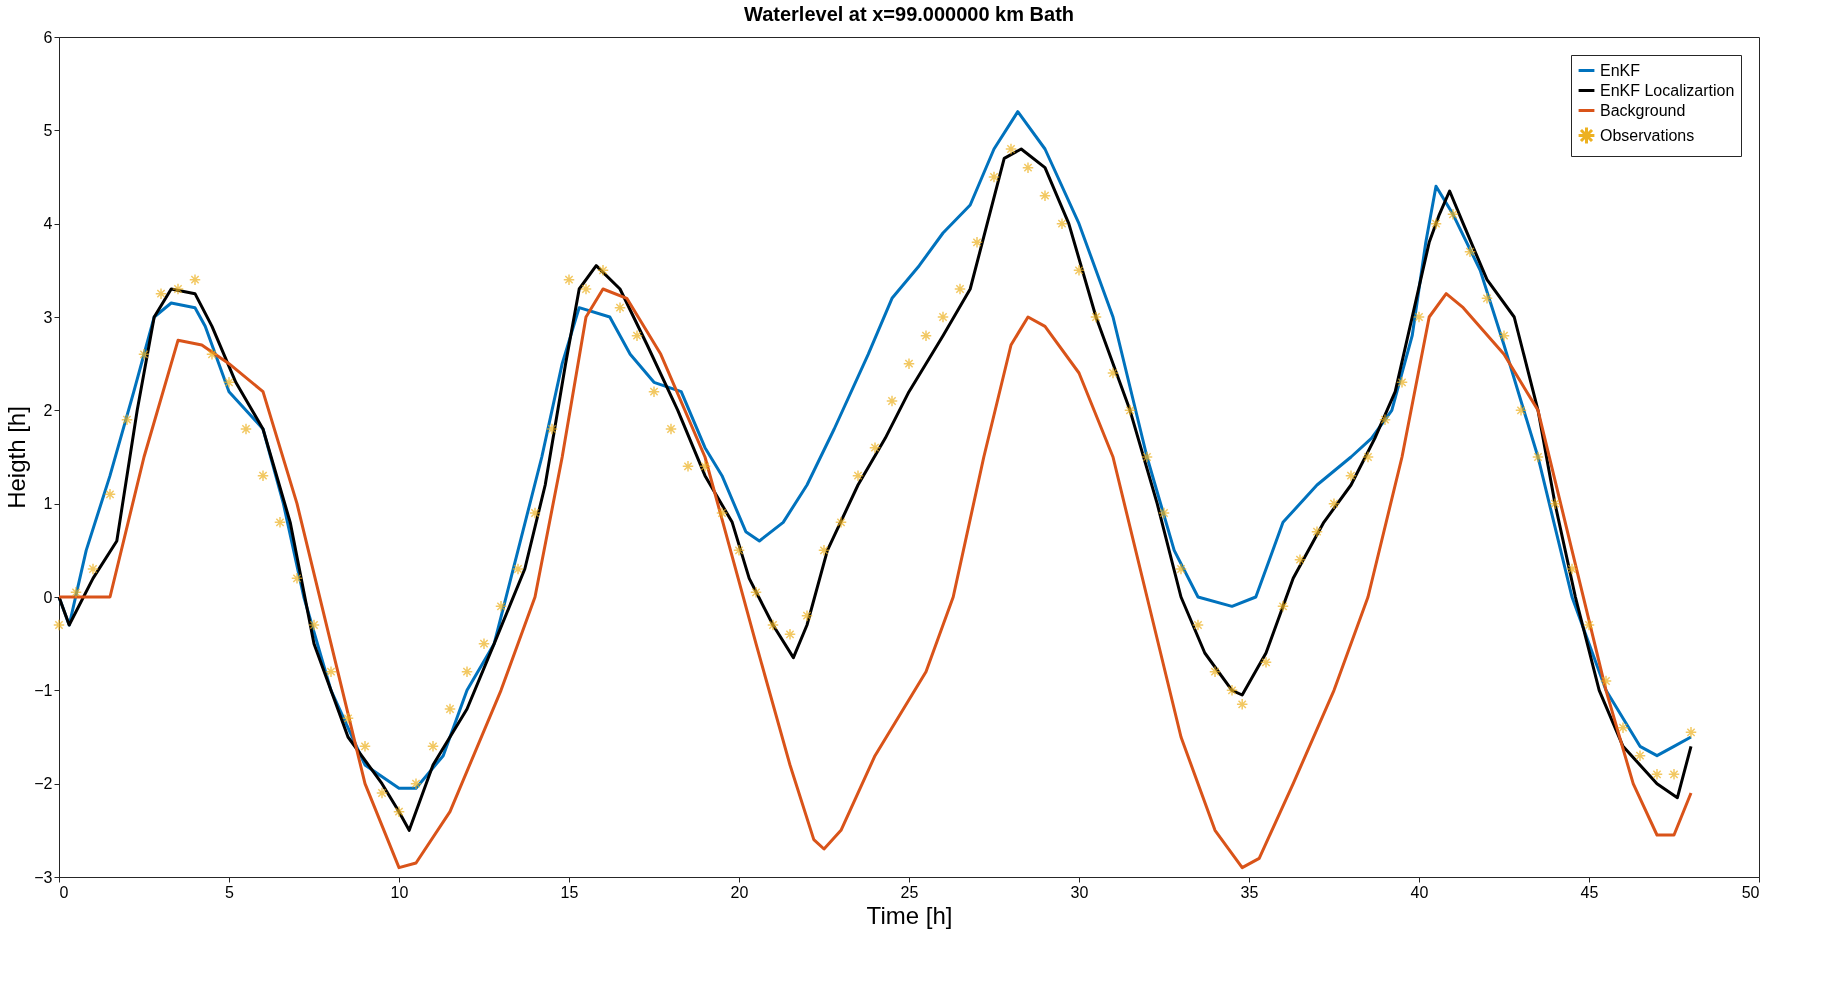 This screenshot has width=1841, height=990. I want to click on y-tick-label: 3, so click(48, 317).